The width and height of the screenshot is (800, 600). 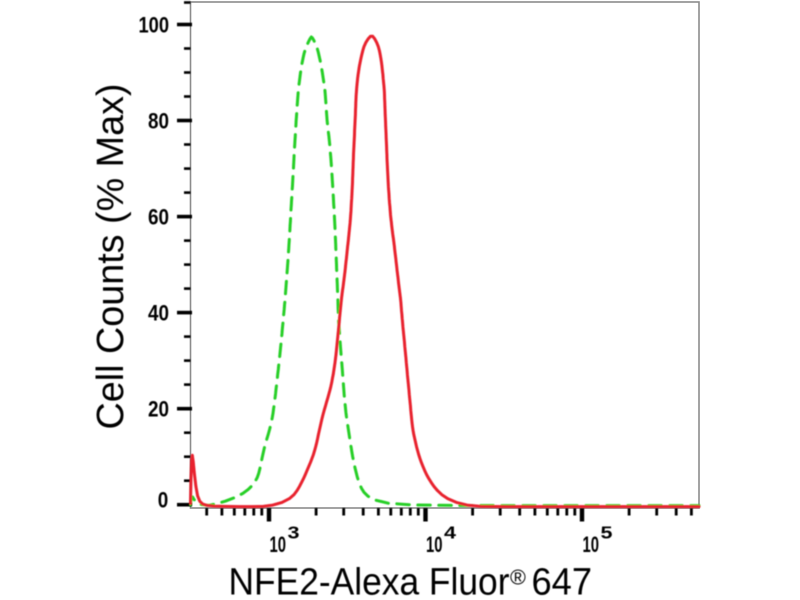 What do you see at coordinates (158, 313) in the screenshot?
I see `svg-text: 40` at bounding box center [158, 313].